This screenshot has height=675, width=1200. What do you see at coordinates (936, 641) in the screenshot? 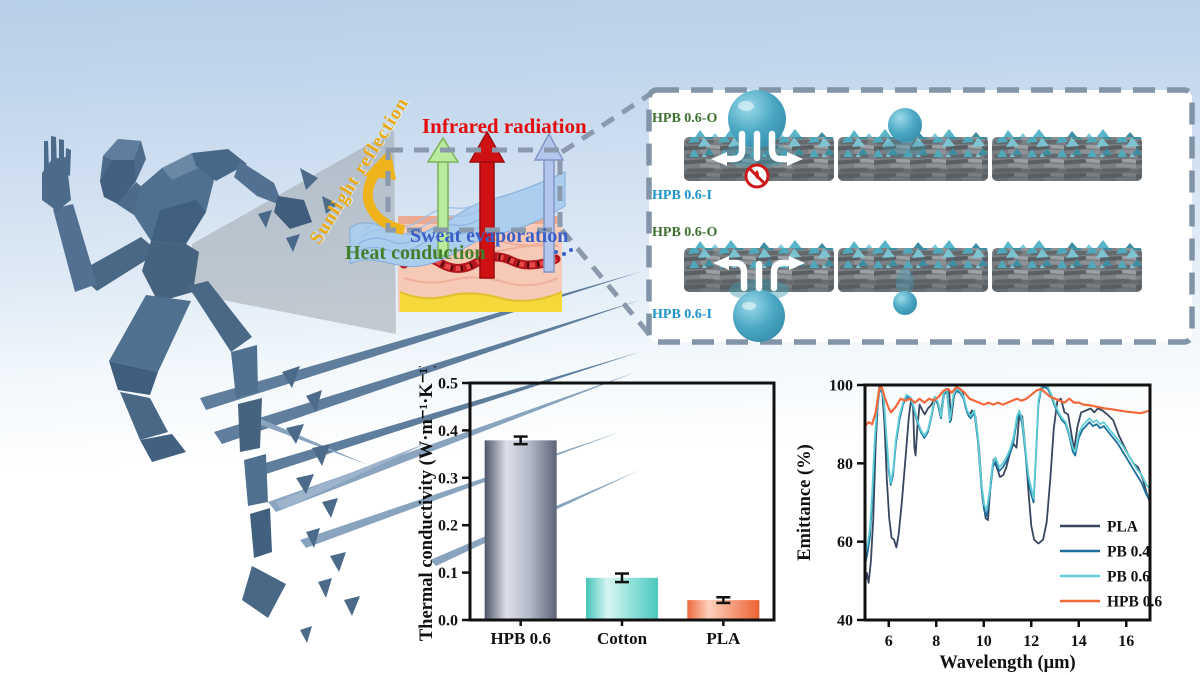
I see `svg-text: 8` at bounding box center [936, 641].